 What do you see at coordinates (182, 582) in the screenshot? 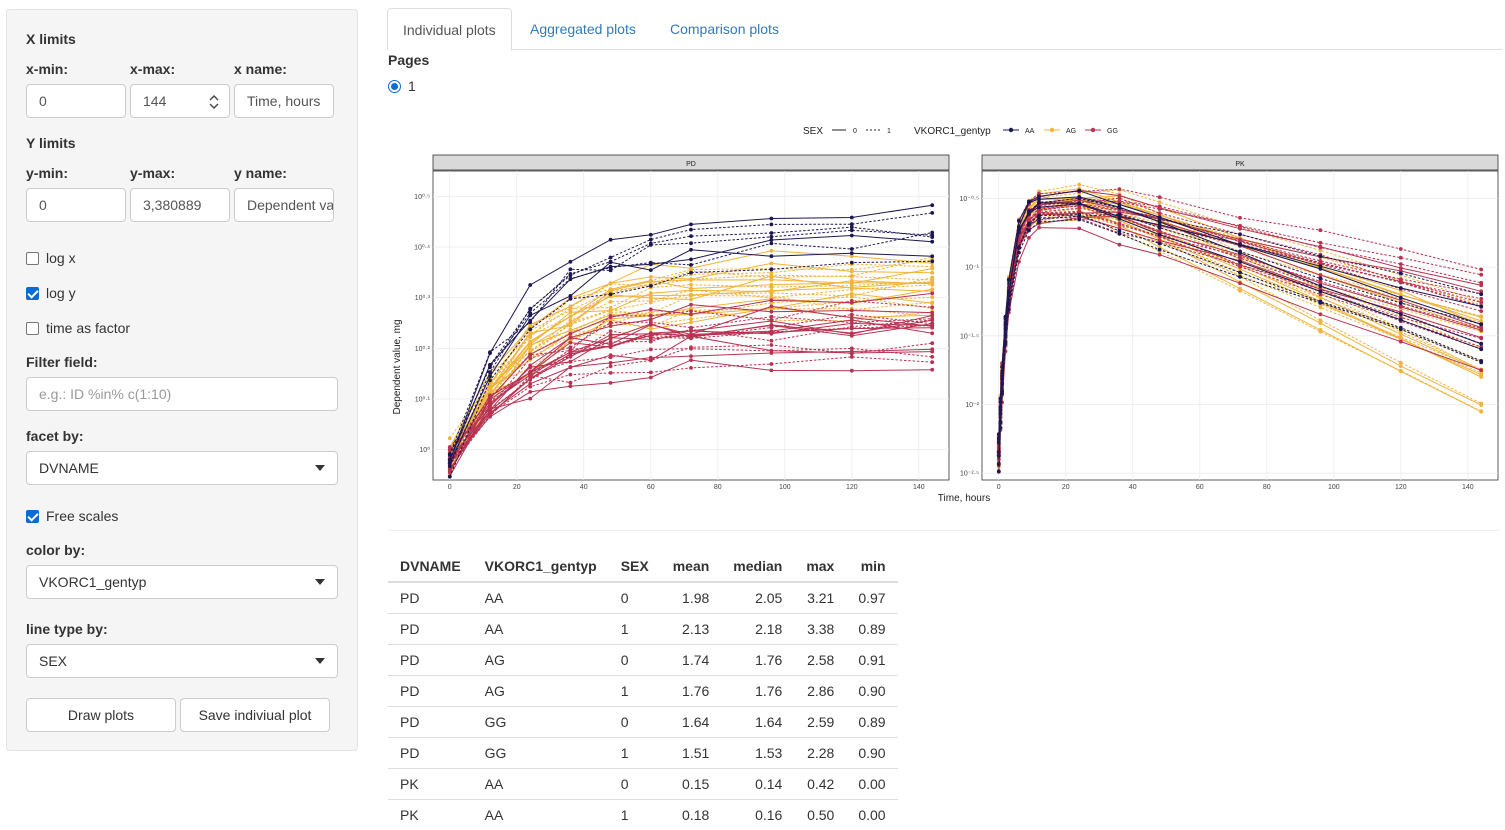
I see `color-select: VKORC1_gentyp` at bounding box center [182, 582].